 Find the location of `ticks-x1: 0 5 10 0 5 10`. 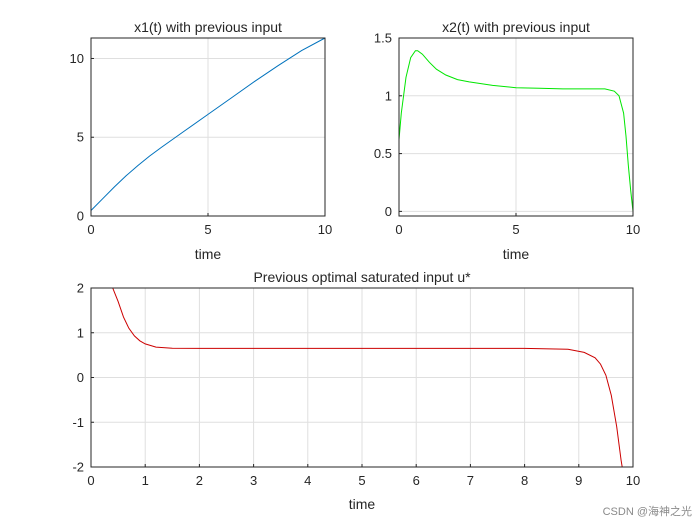

ticks-x1: 0 5 10 0 5 10 is located at coordinates (201, 144).